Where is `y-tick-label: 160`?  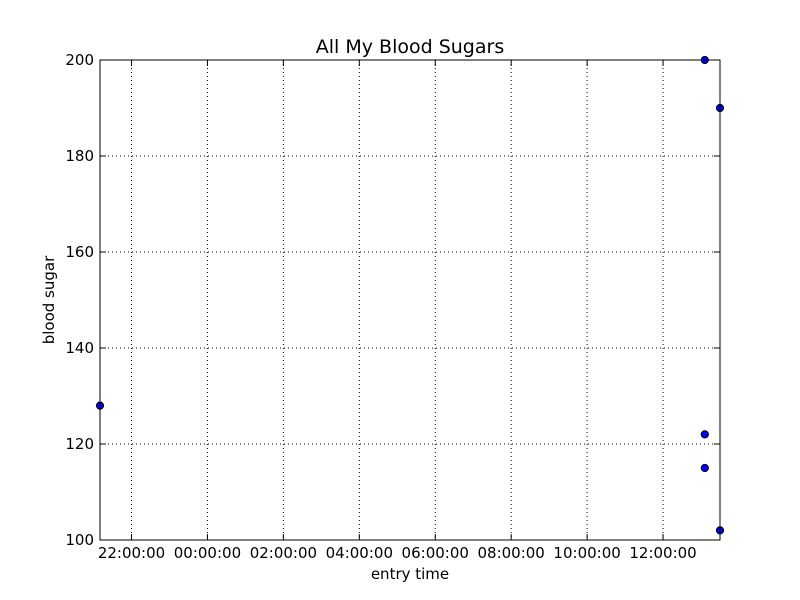 y-tick-label: 160 is located at coordinates (79, 252).